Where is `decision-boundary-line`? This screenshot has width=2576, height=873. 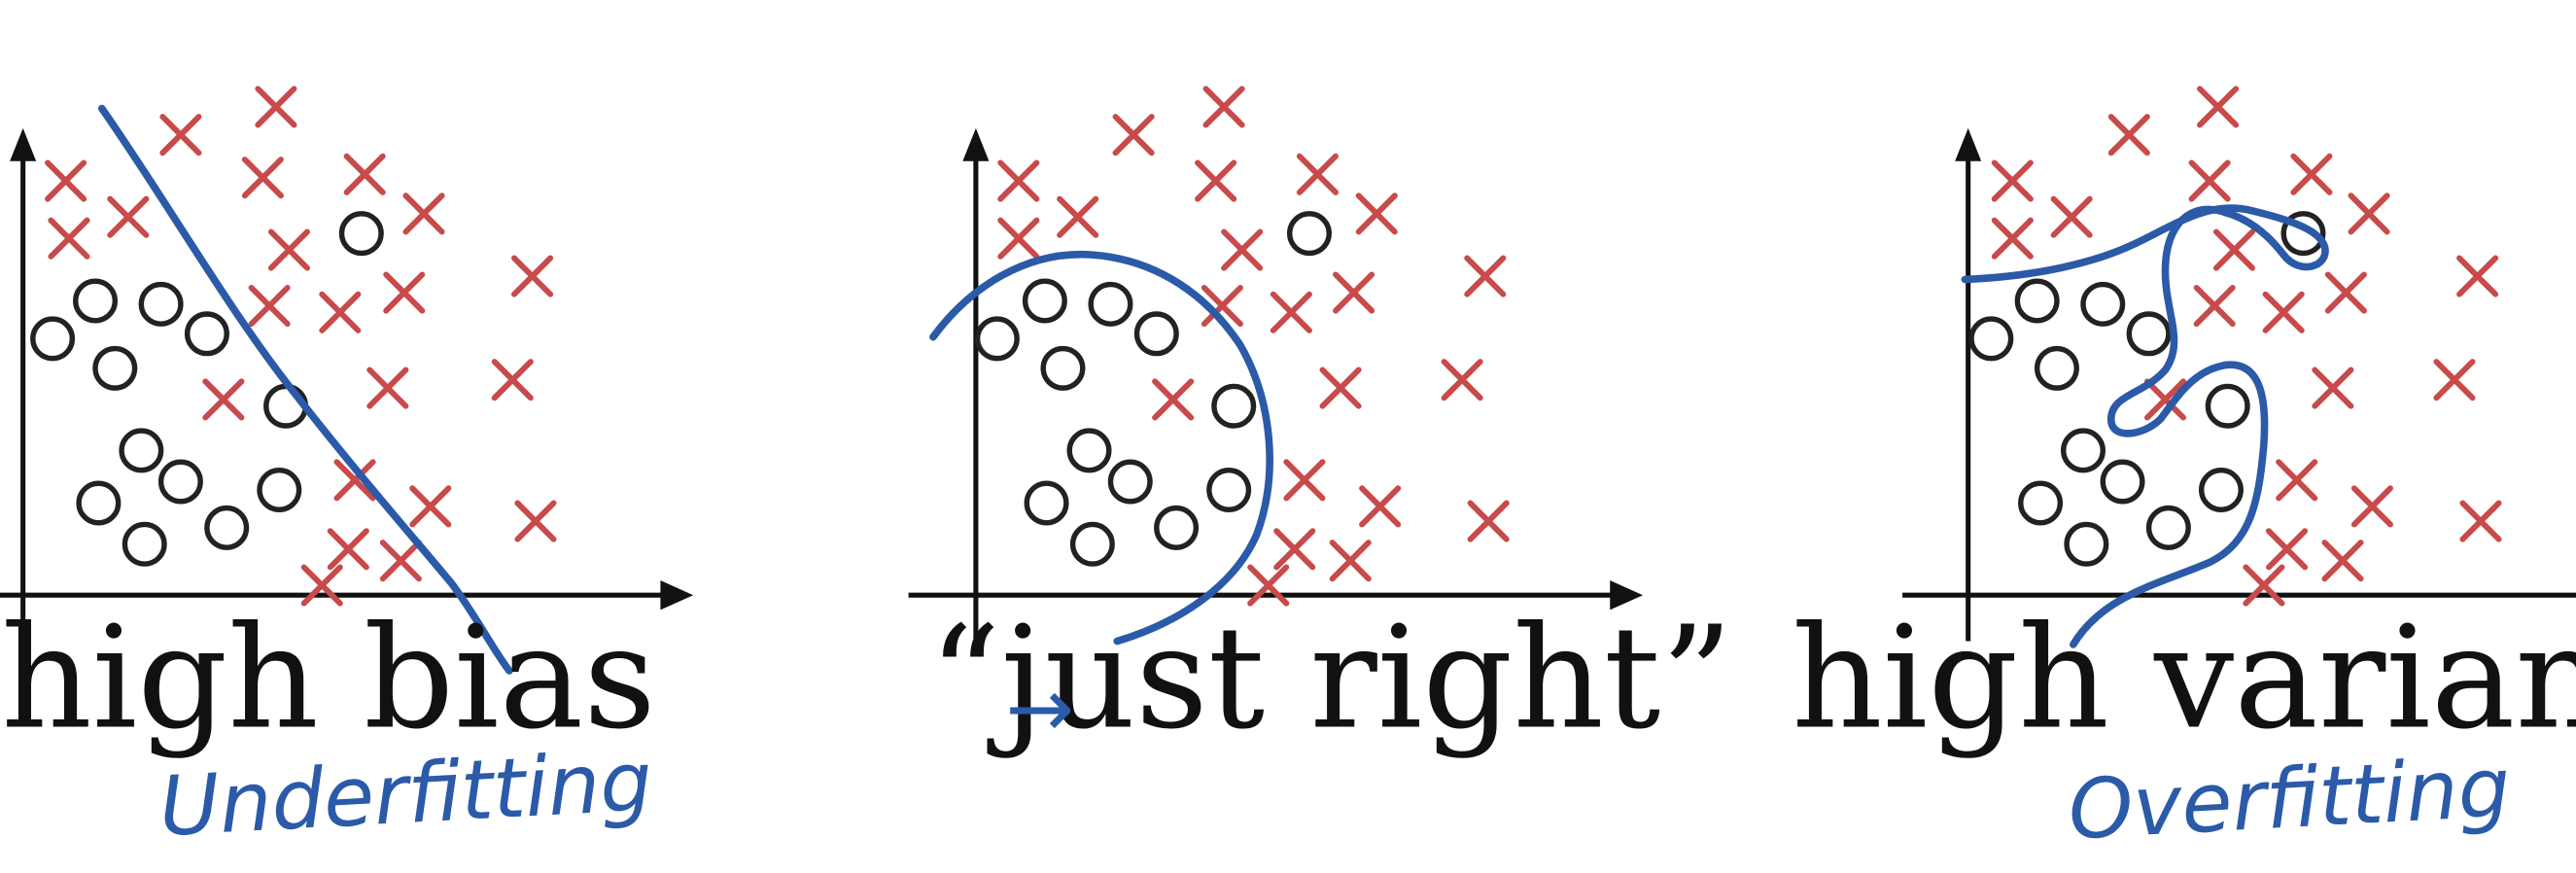 decision-boundary-line is located at coordinates (305, 389).